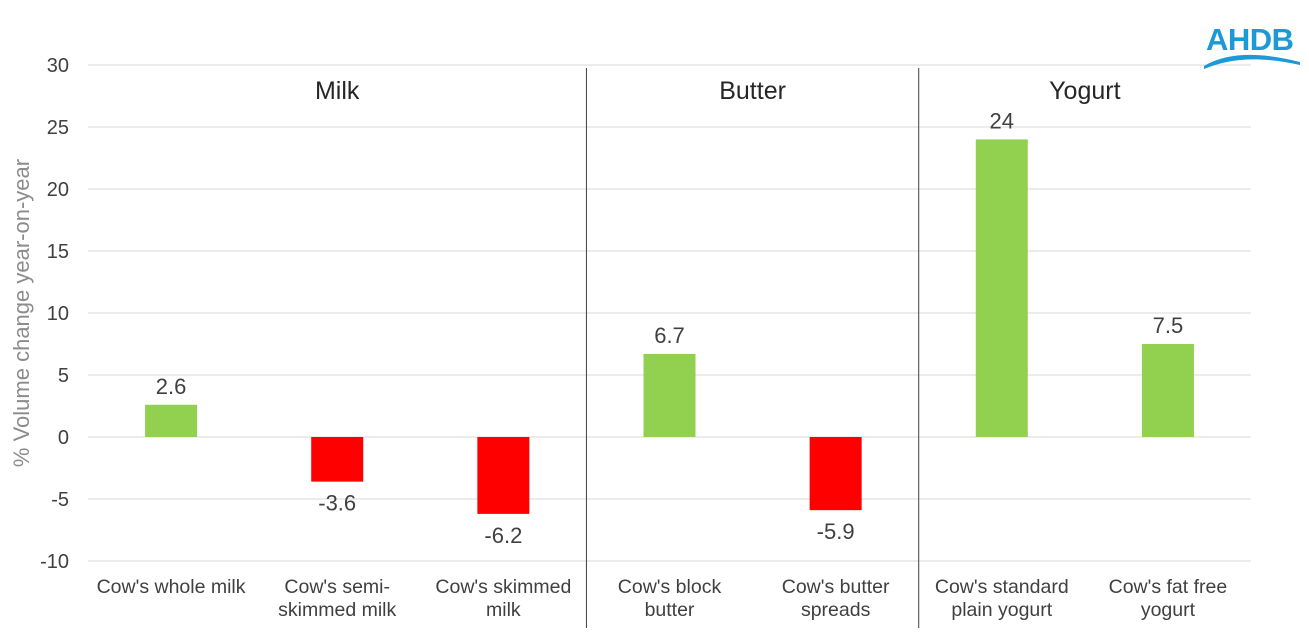 The image size is (1309, 642). I want to click on data-label: -3.6, so click(337, 503).